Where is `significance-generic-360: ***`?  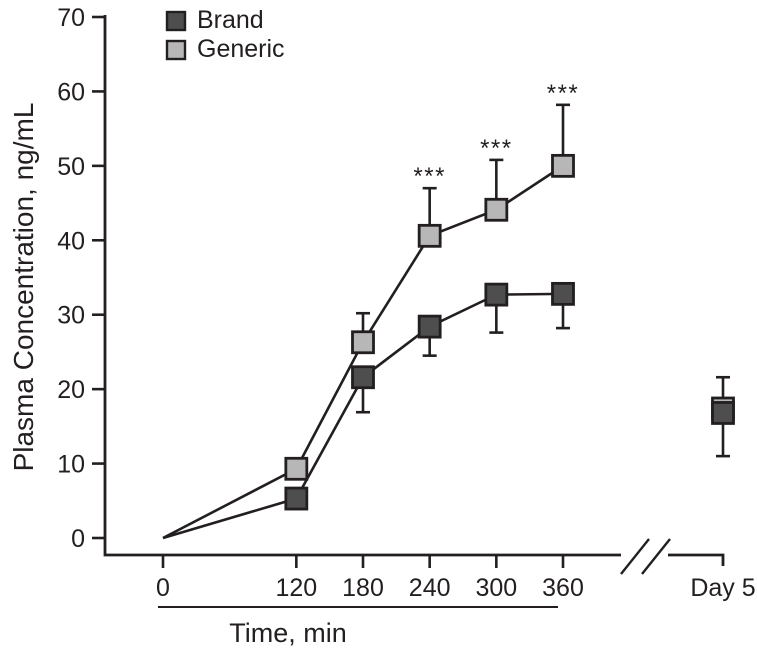 significance-generic-360: *** is located at coordinates (563, 93).